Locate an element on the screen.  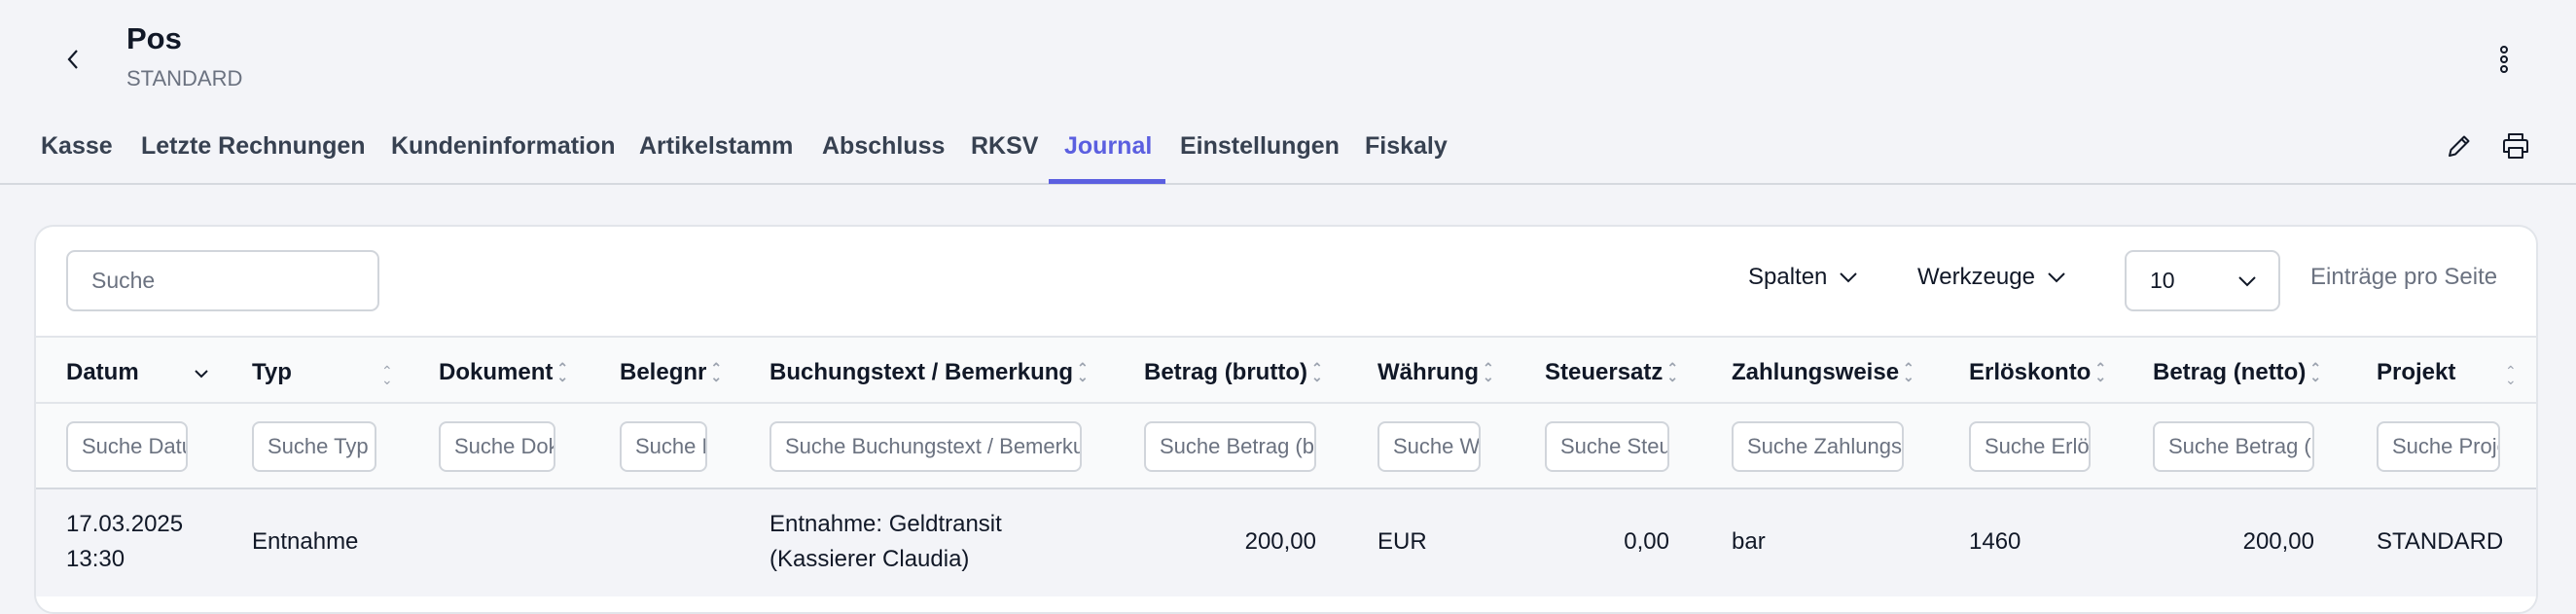
column-header-dokument: Dokument ⌃ ⌄ is located at coordinates (504, 372).